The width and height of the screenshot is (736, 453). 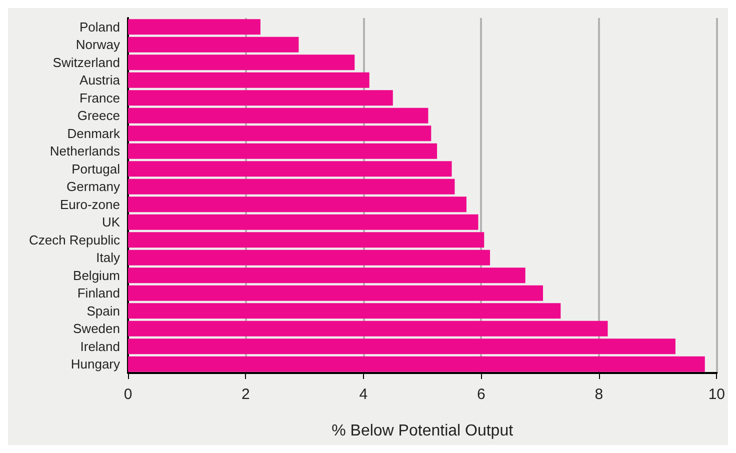 What do you see at coordinates (423, 431) in the screenshot?
I see `x-axis-title: % Below Potential Output` at bounding box center [423, 431].